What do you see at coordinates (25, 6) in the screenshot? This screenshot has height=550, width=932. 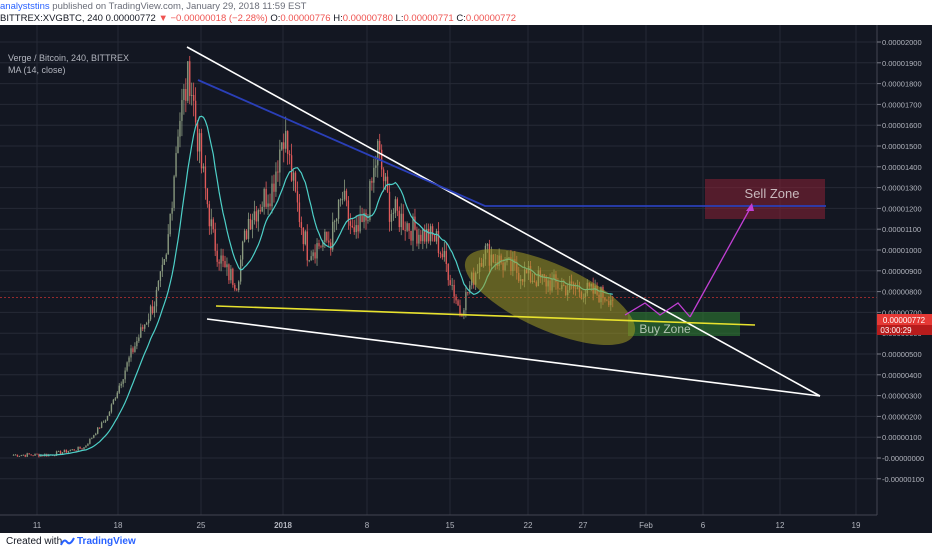 I see `author-link: analyststins` at bounding box center [25, 6].